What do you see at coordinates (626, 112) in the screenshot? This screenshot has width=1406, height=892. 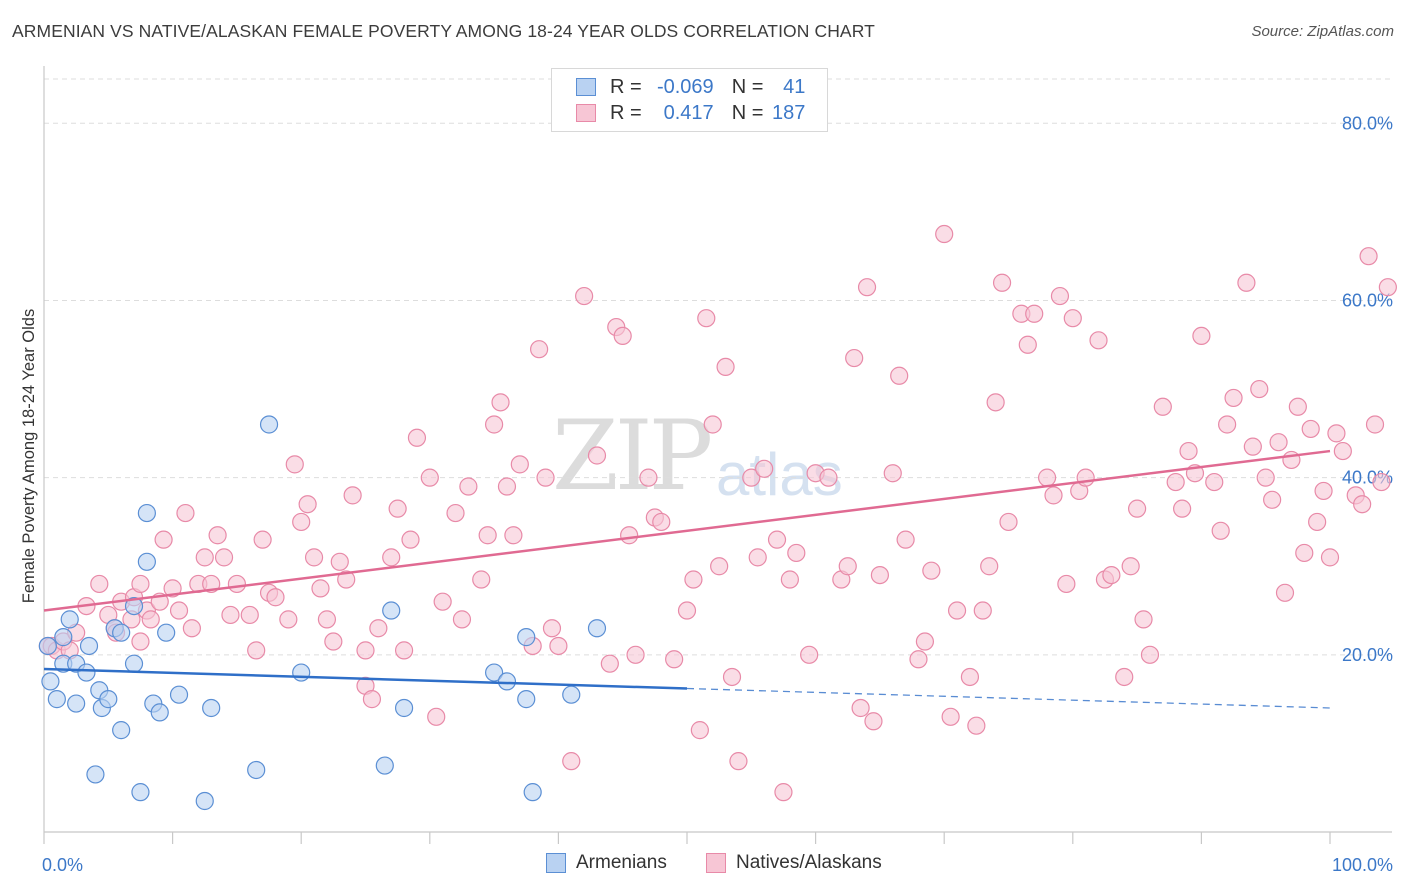 I see `legend-r-label: R =` at bounding box center [626, 112].